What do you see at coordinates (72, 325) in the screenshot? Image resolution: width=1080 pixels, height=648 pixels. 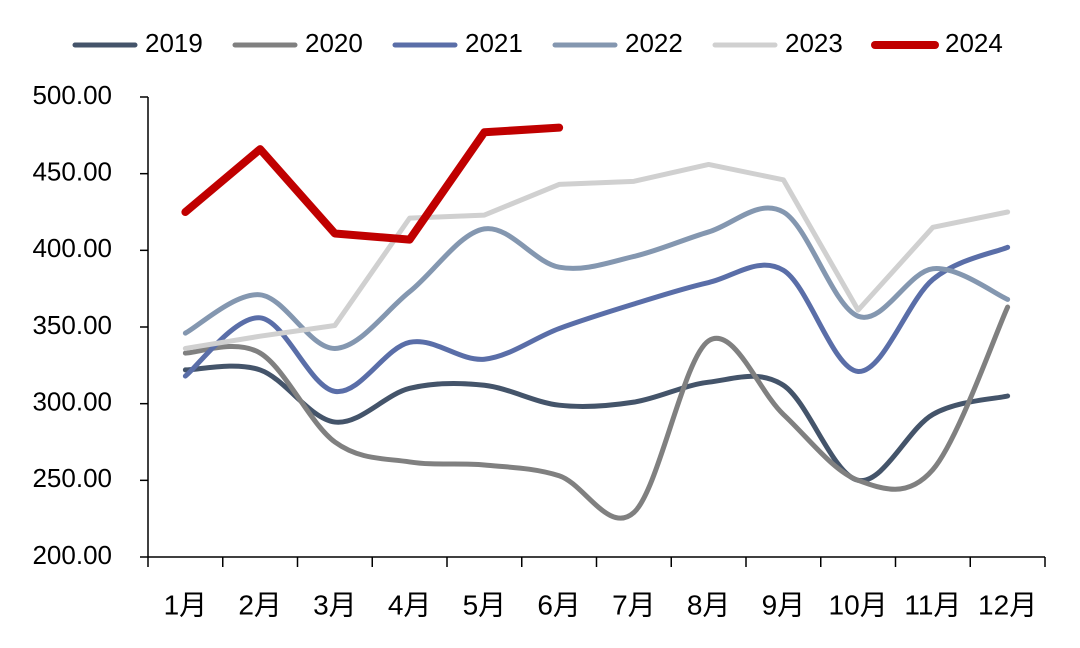 I see `y-tick-label: 350.00` at bounding box center [72, 325].